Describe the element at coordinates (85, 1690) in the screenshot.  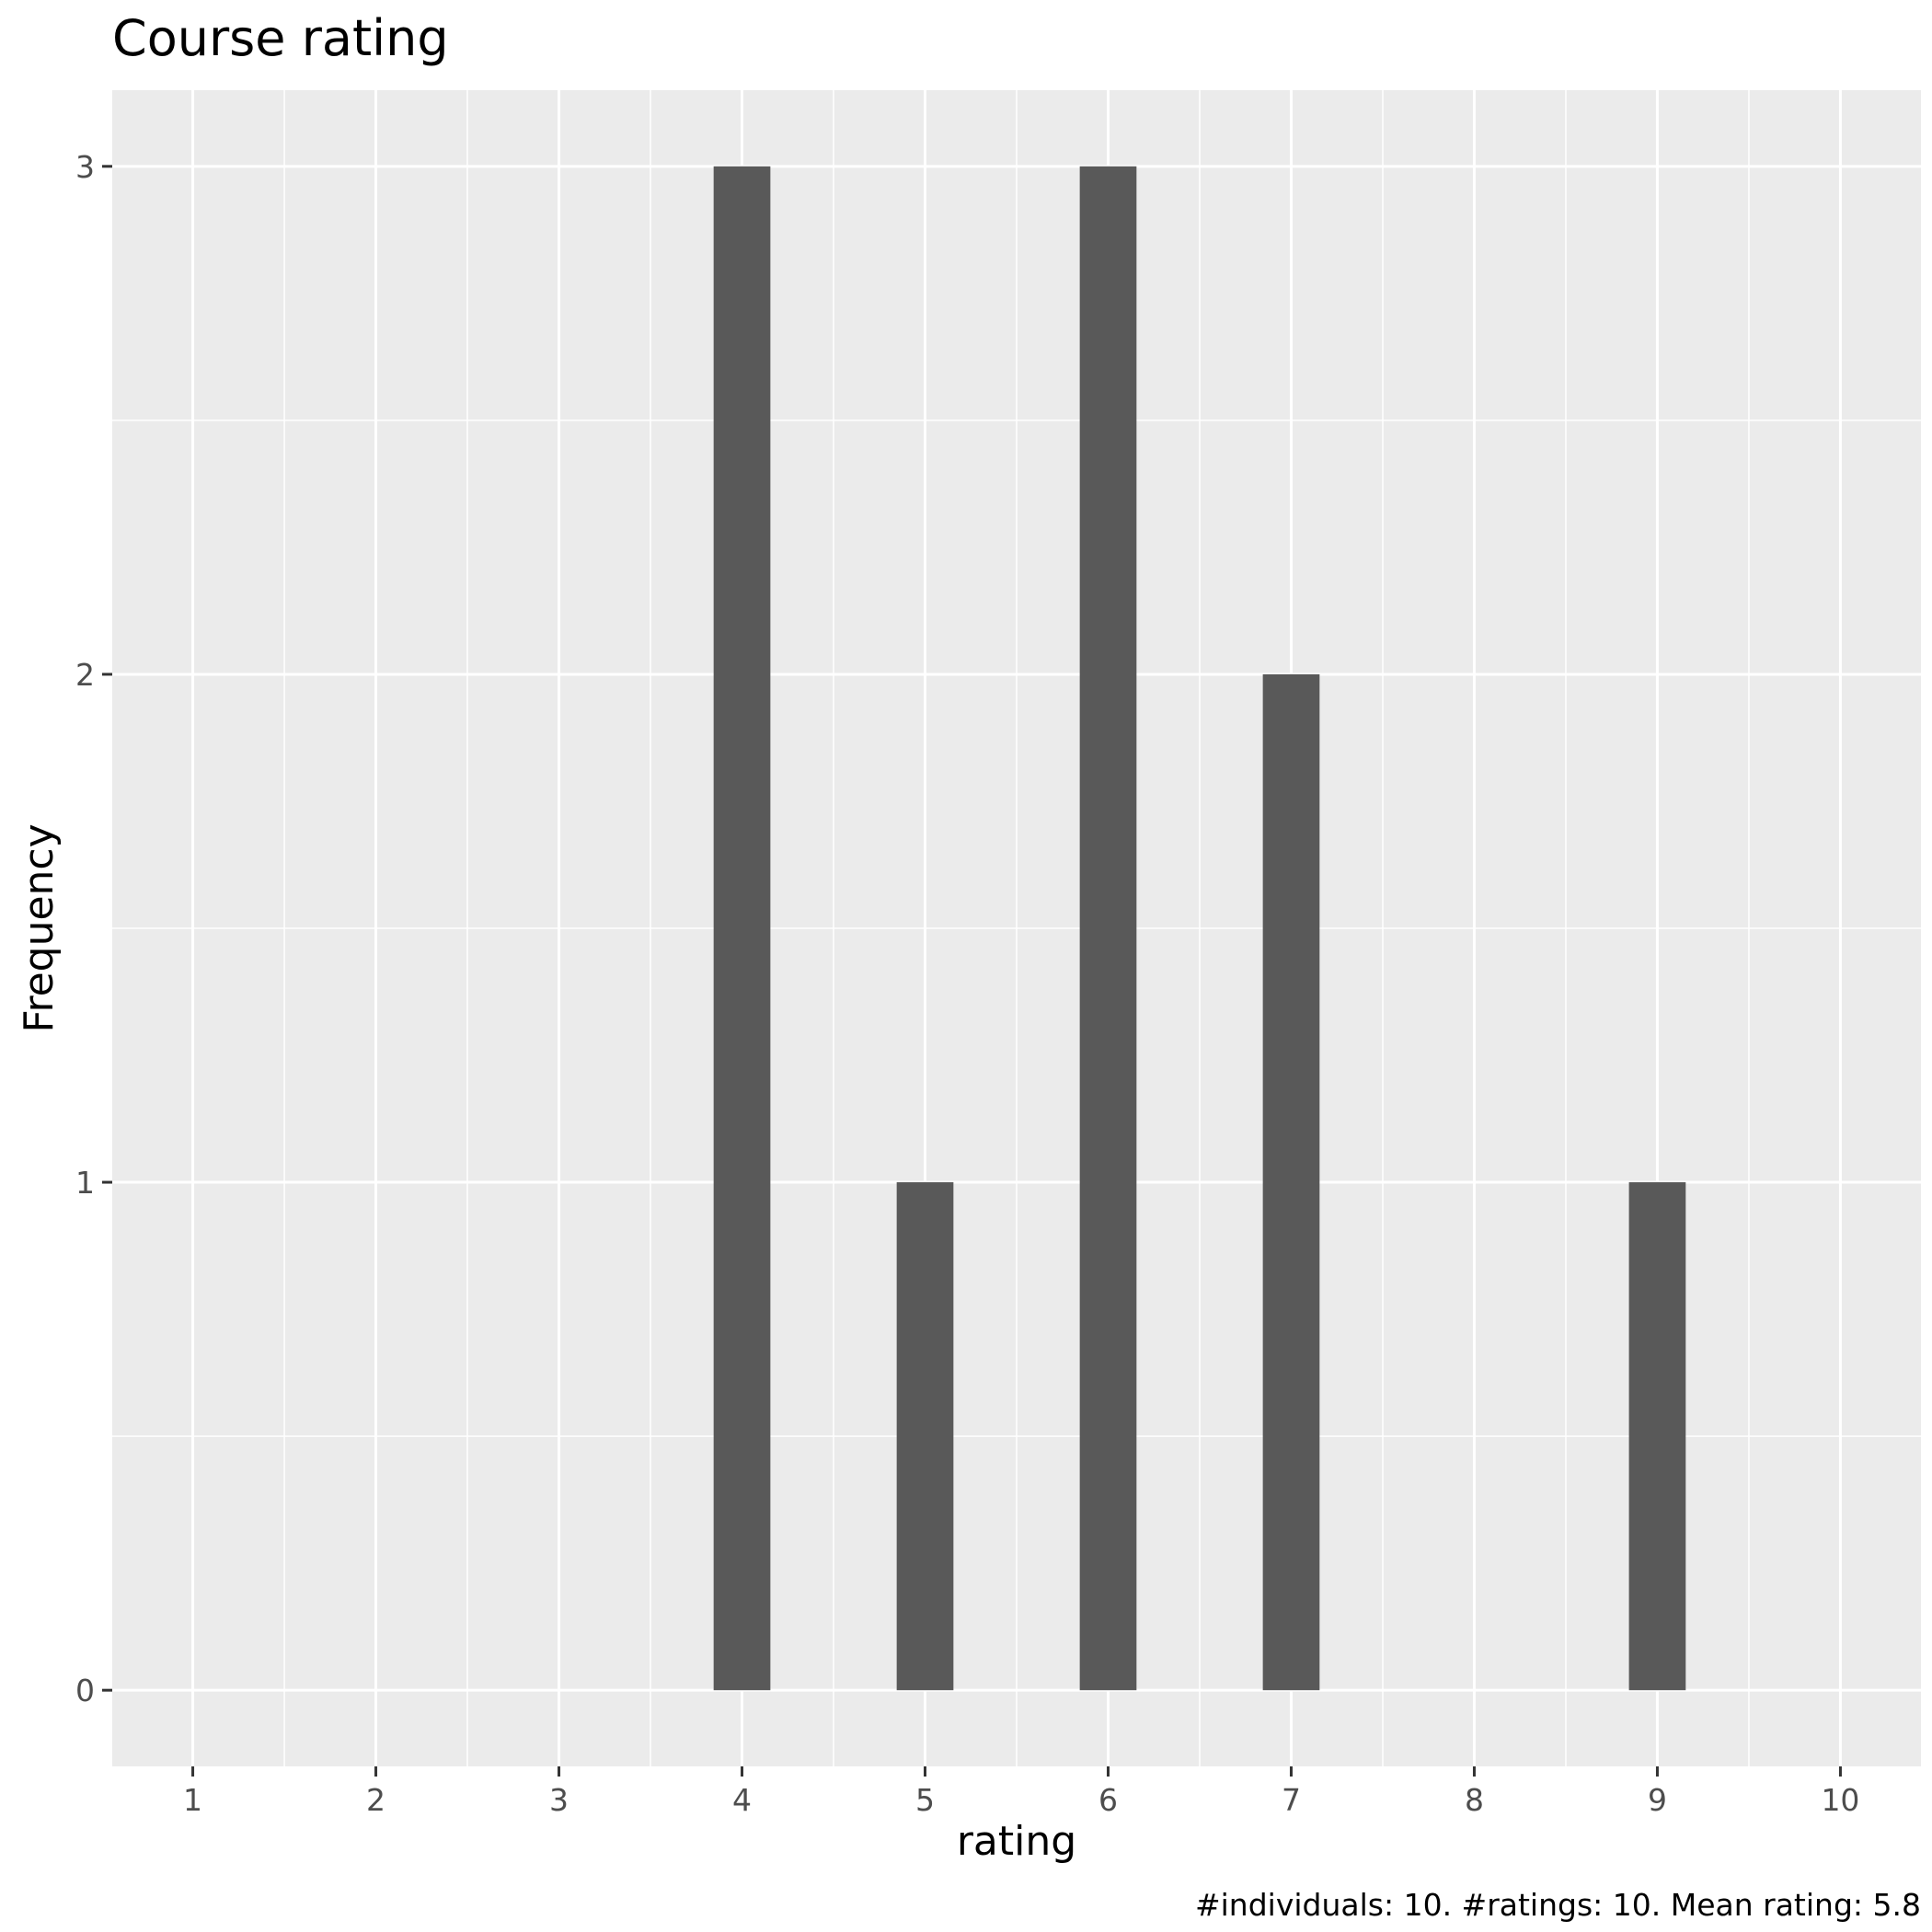
I see `y-tick-label: 0` at that location.